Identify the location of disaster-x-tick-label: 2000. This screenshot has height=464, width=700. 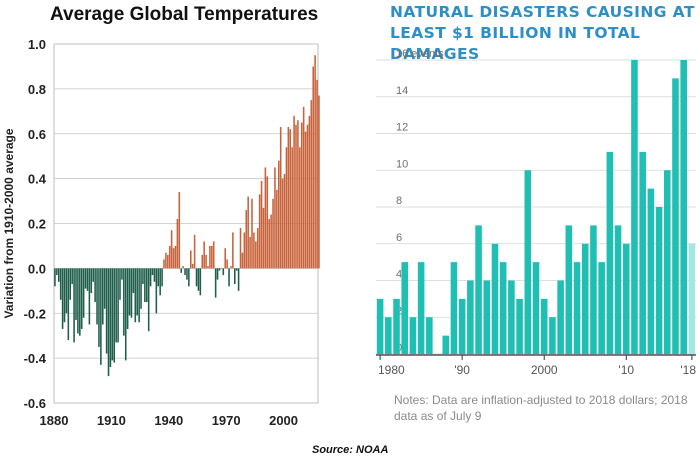
(544, 370).